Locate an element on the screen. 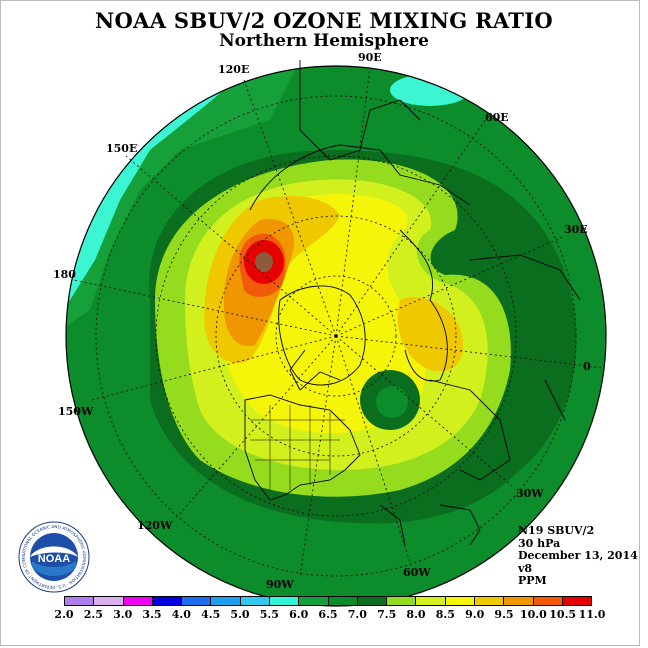  colorbar-tick-label: 5.5 is located at coordinates (269, 614).